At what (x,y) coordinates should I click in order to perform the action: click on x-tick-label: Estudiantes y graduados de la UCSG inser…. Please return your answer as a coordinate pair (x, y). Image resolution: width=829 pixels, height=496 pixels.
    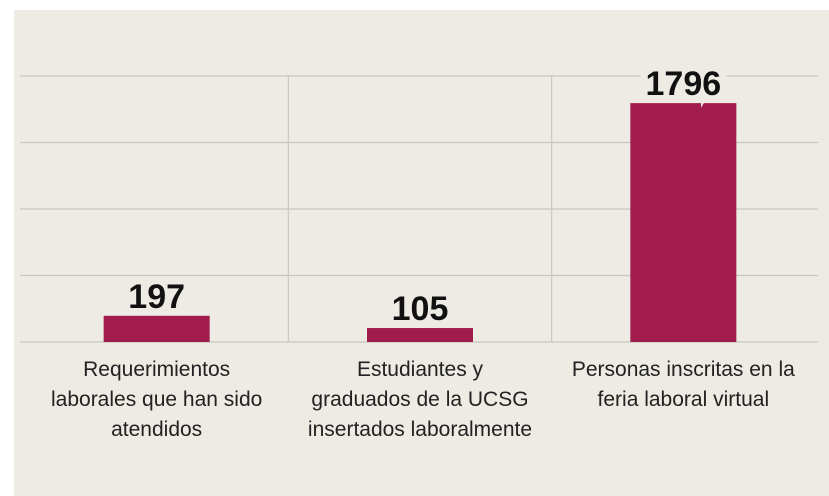
    Looking at the image, I should click on (420, 399).